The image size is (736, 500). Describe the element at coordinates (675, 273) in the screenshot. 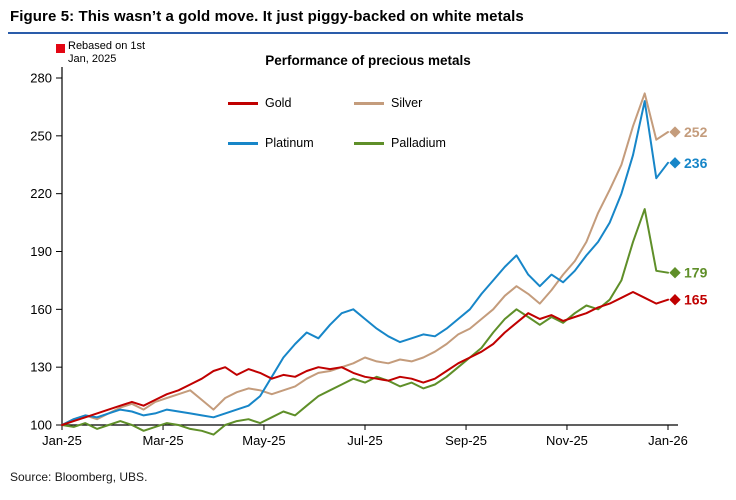

I see `end-marker-palladium` at that location.